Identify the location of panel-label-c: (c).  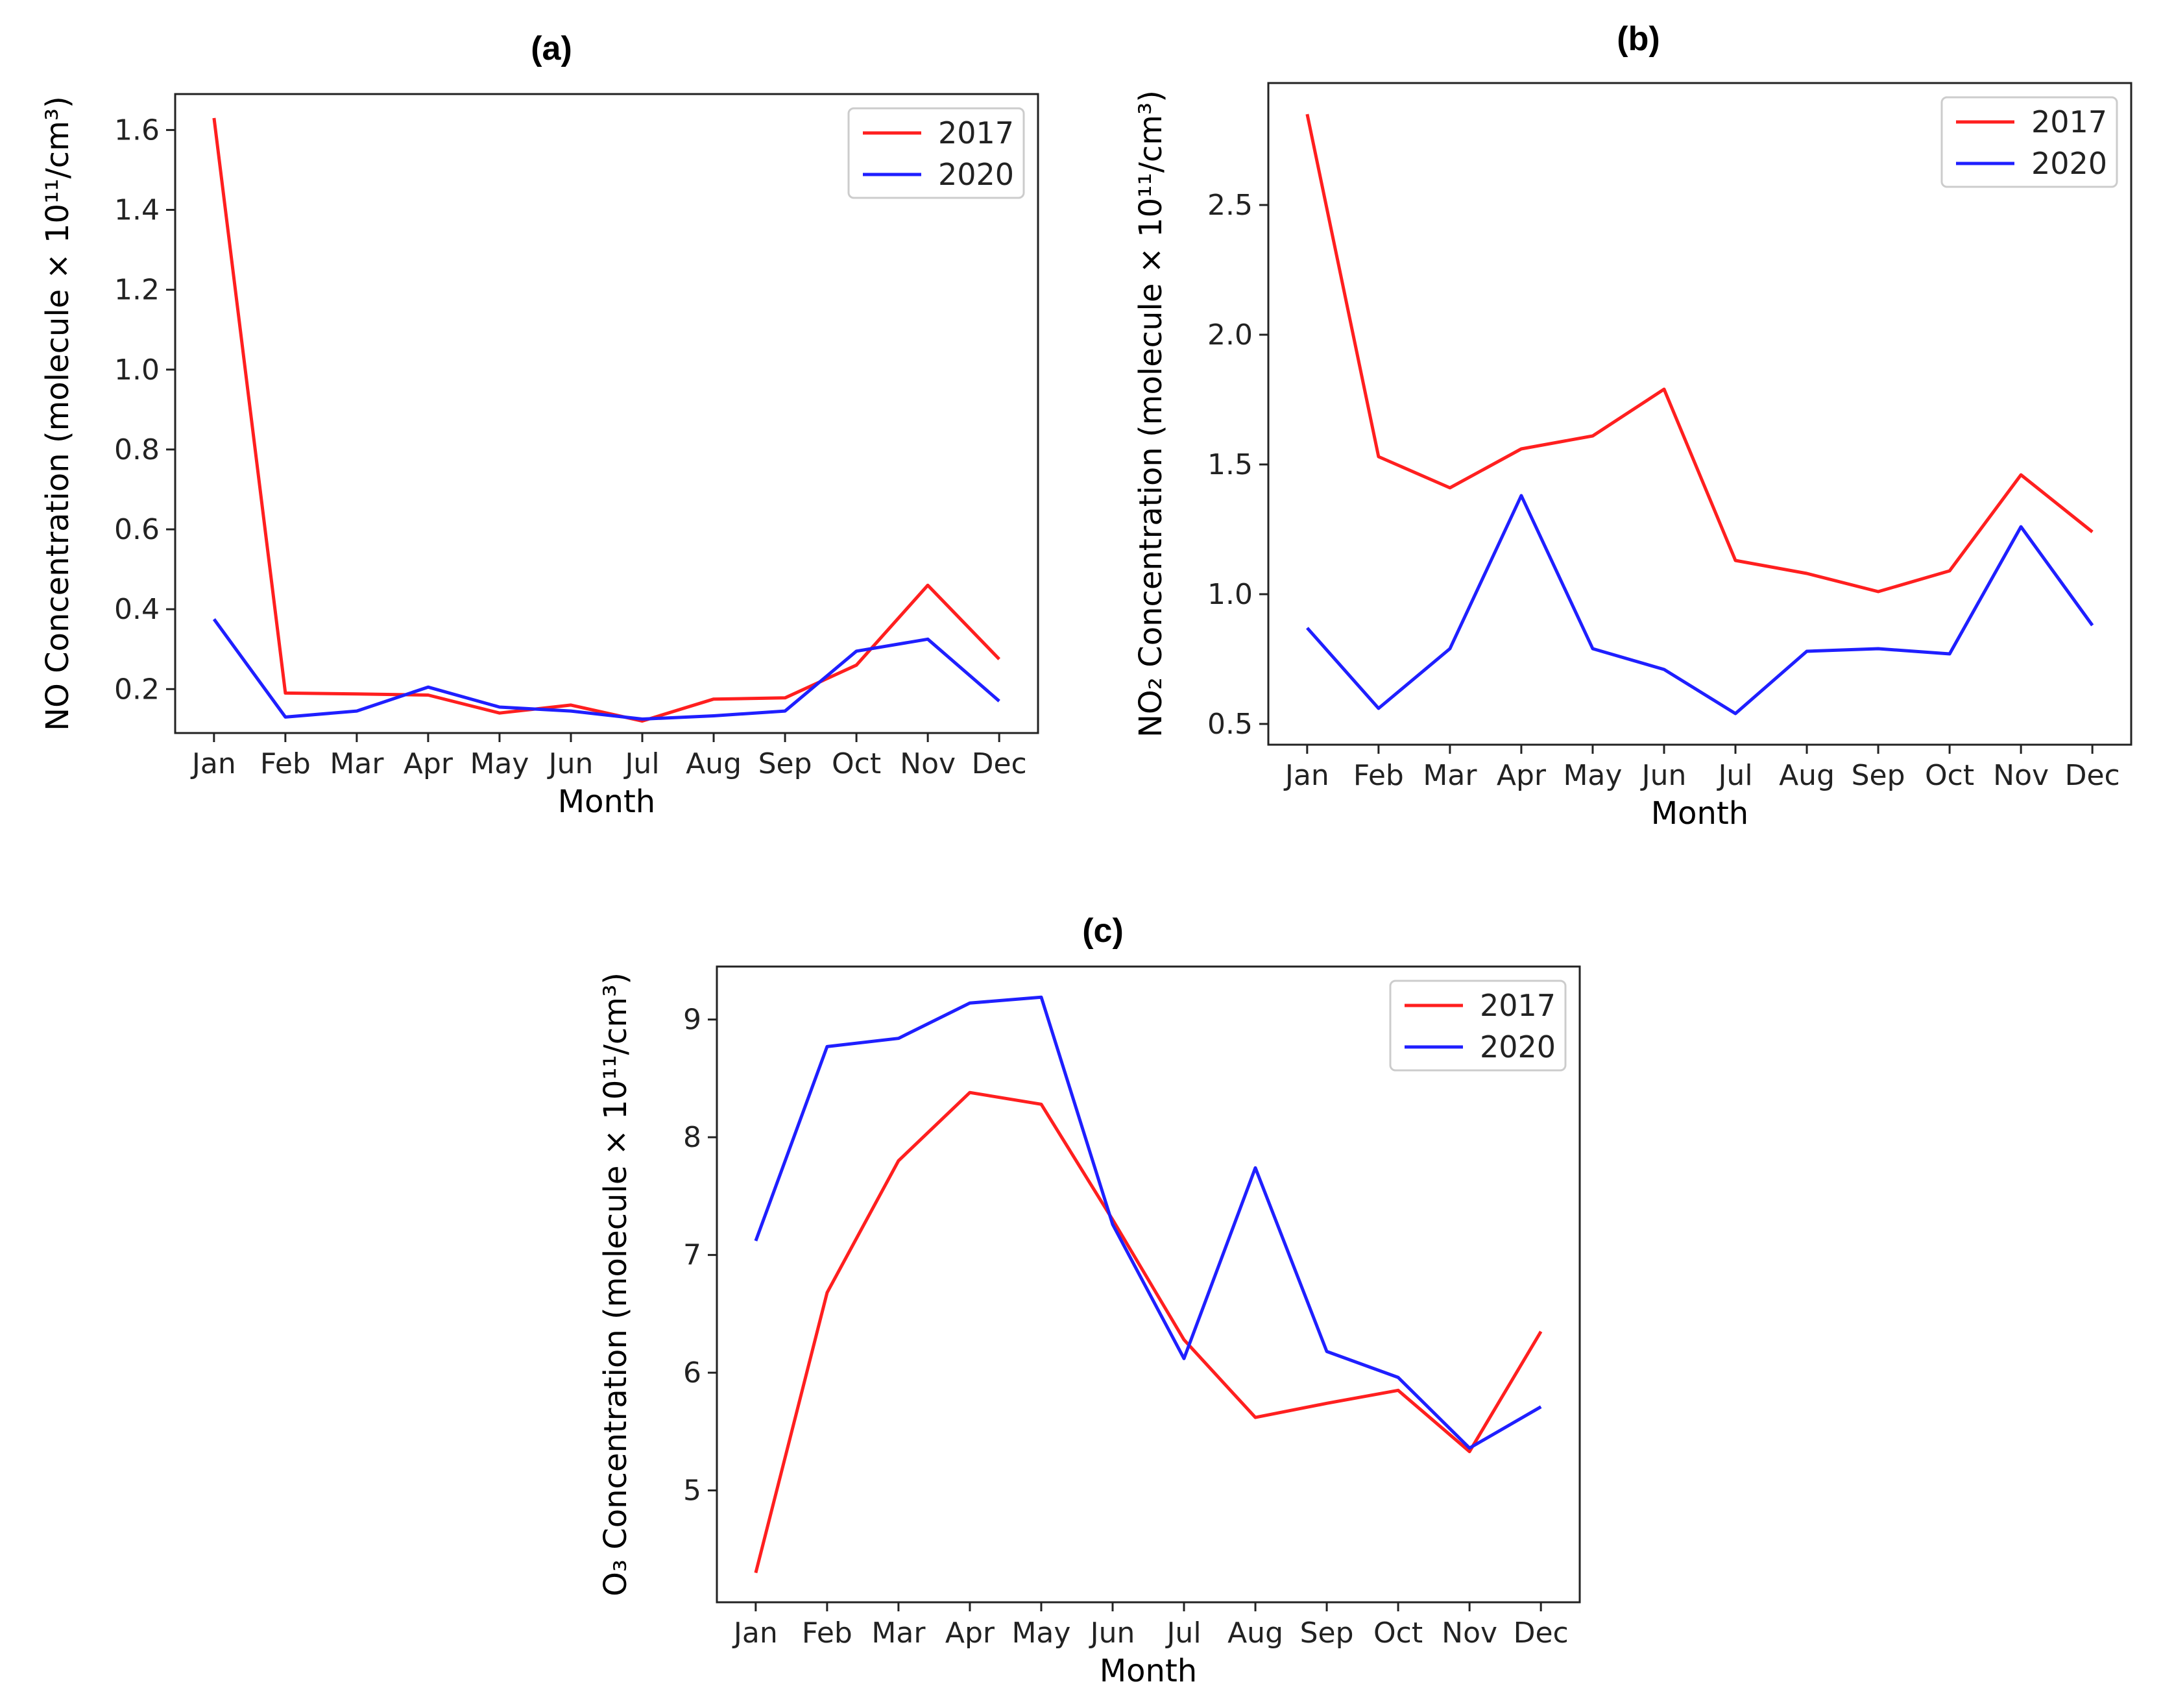
(1103, 931).